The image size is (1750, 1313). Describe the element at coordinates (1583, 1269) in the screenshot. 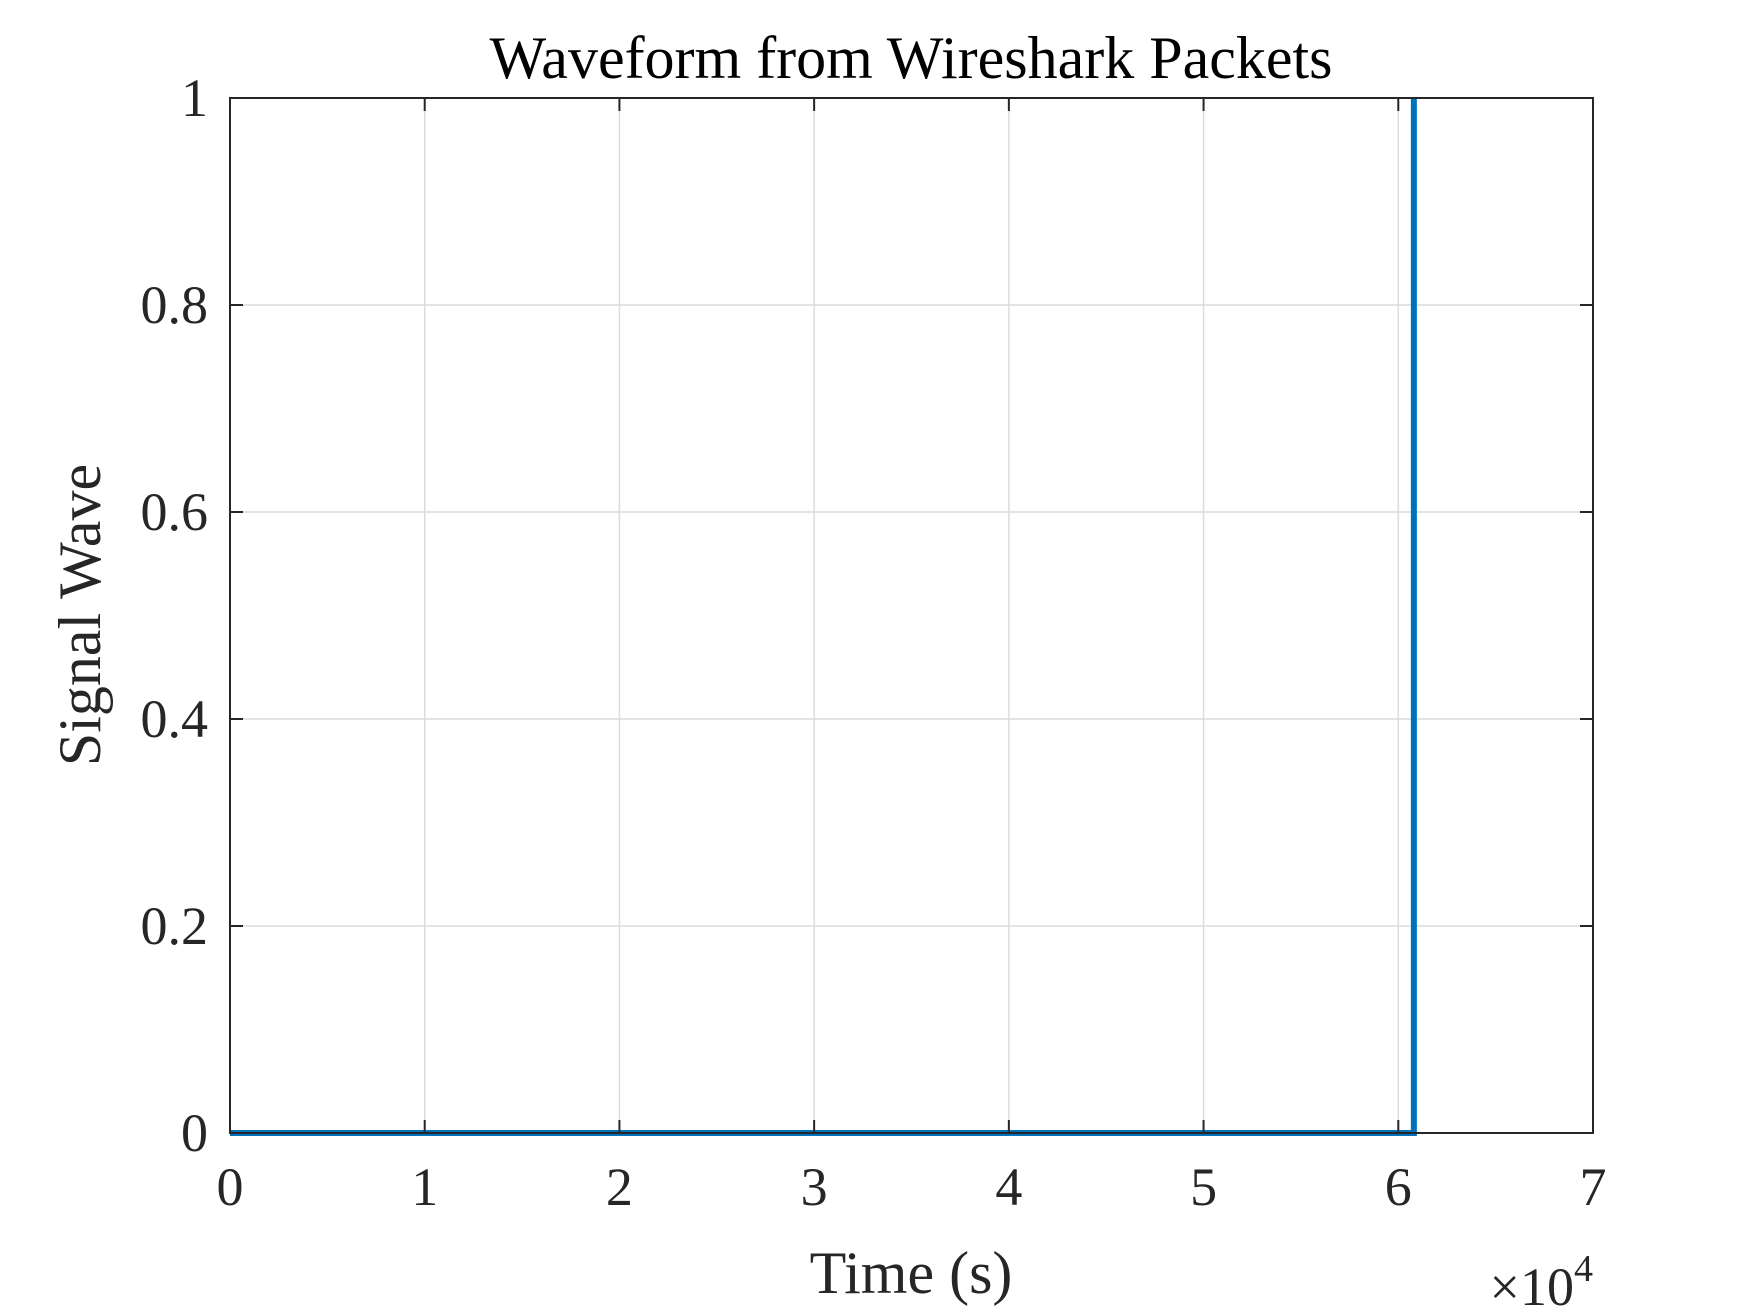

I see `x-axis-exponent-power: 4` at that location.